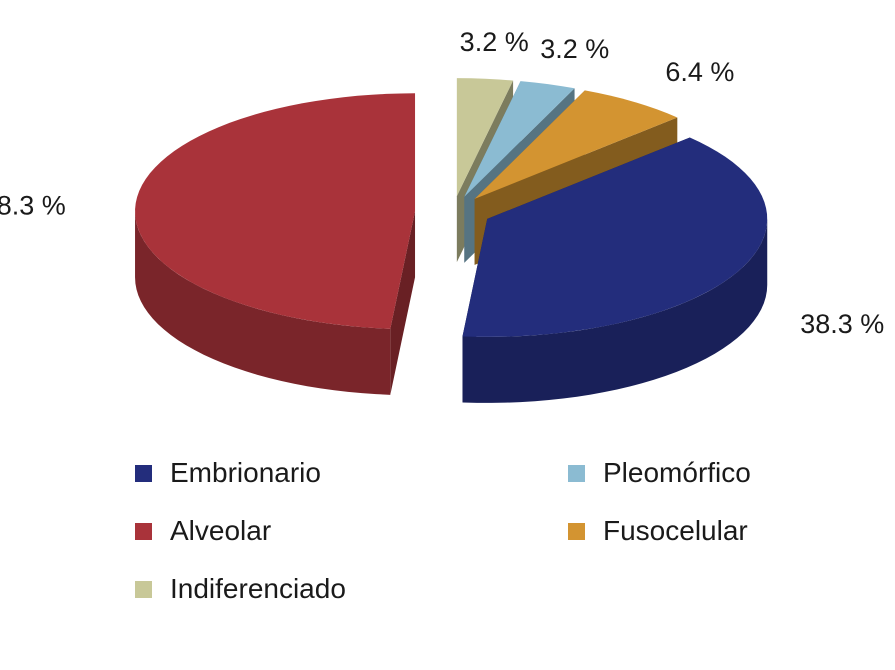  I want to click on slice-top-indiferenciado, so click(485, 137).